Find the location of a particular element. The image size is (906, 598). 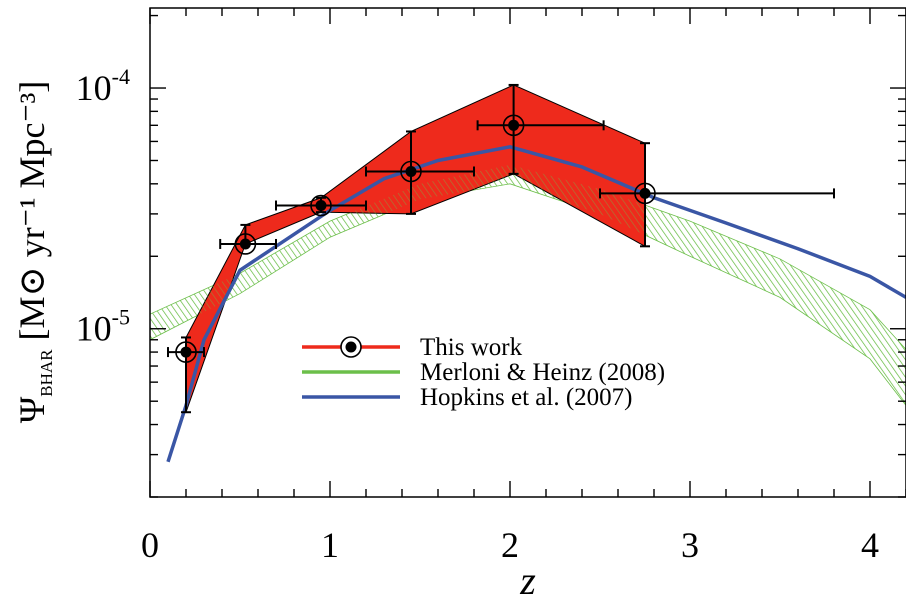

x-tick-label: 1 is located at coordinates (330, 545).